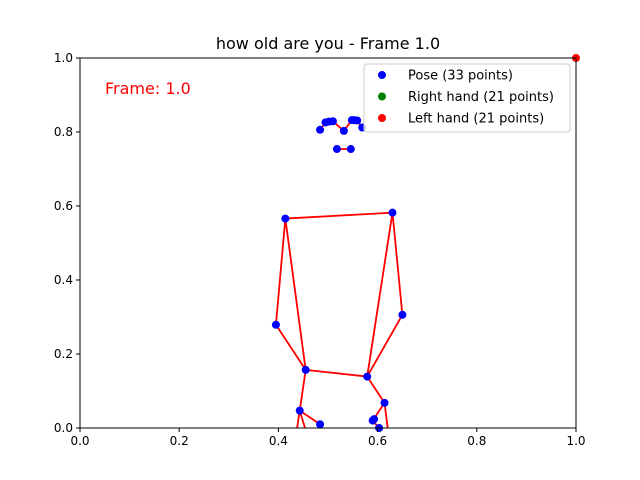 Image resolution: width=640 pixels, height=480 pixels. I want to click on y-tick-label: 0.4, so click(63, 280).